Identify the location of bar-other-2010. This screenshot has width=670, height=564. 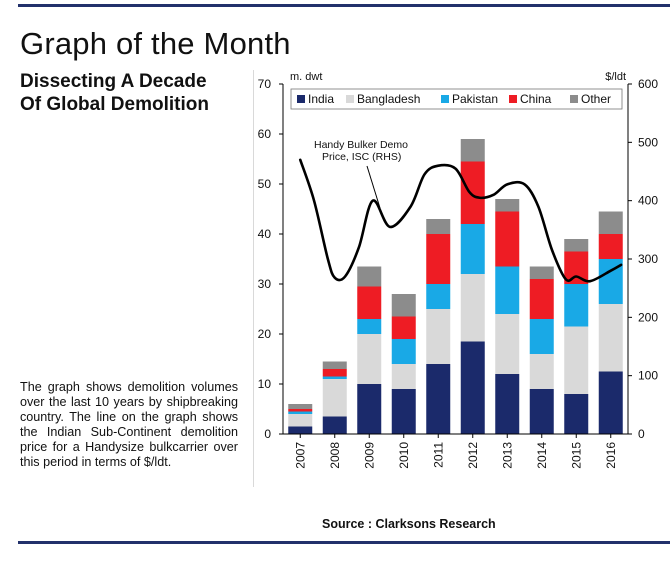
(403, 305).